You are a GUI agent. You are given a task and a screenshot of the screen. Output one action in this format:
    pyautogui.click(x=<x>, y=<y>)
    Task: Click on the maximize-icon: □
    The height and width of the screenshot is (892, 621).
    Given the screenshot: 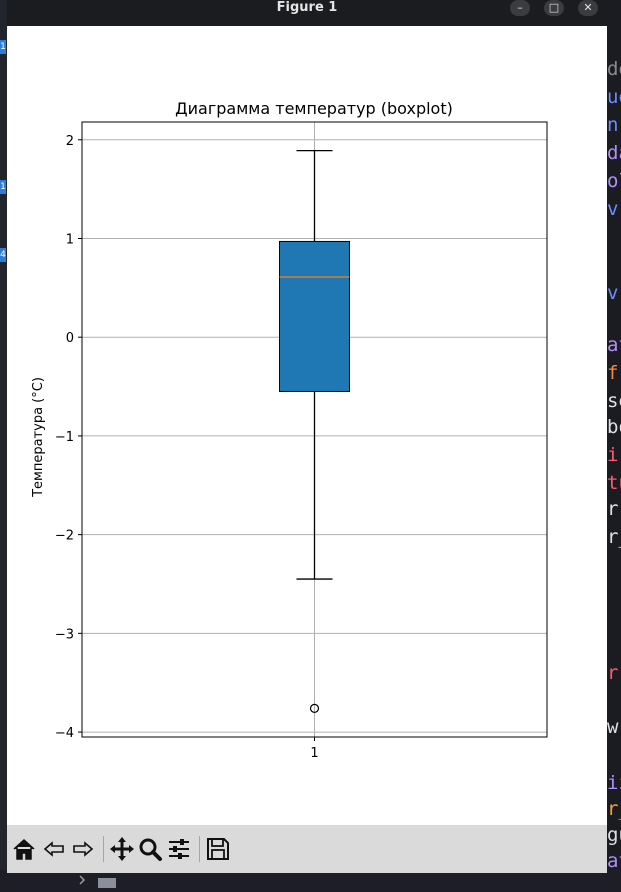 What is the action you would take?
    pyautogui.click(x=554, y=7)
    